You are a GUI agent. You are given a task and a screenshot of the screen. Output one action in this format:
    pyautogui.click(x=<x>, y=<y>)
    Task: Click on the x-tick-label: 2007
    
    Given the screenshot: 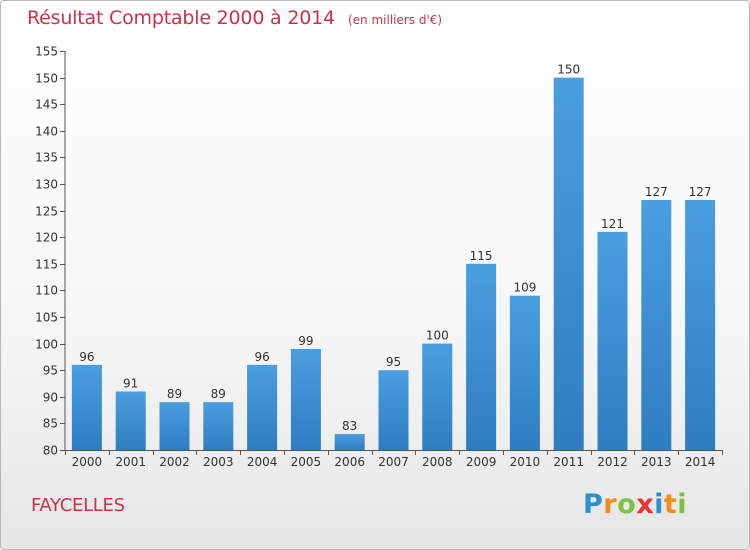 What is the action you would take?
    pyautogui.click(x=393, y=462)
    